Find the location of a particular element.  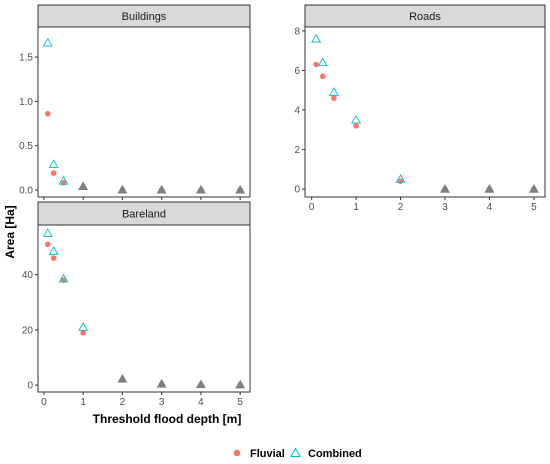

y-axis-title: Area [Ha] is located at coordinates (10, 231).